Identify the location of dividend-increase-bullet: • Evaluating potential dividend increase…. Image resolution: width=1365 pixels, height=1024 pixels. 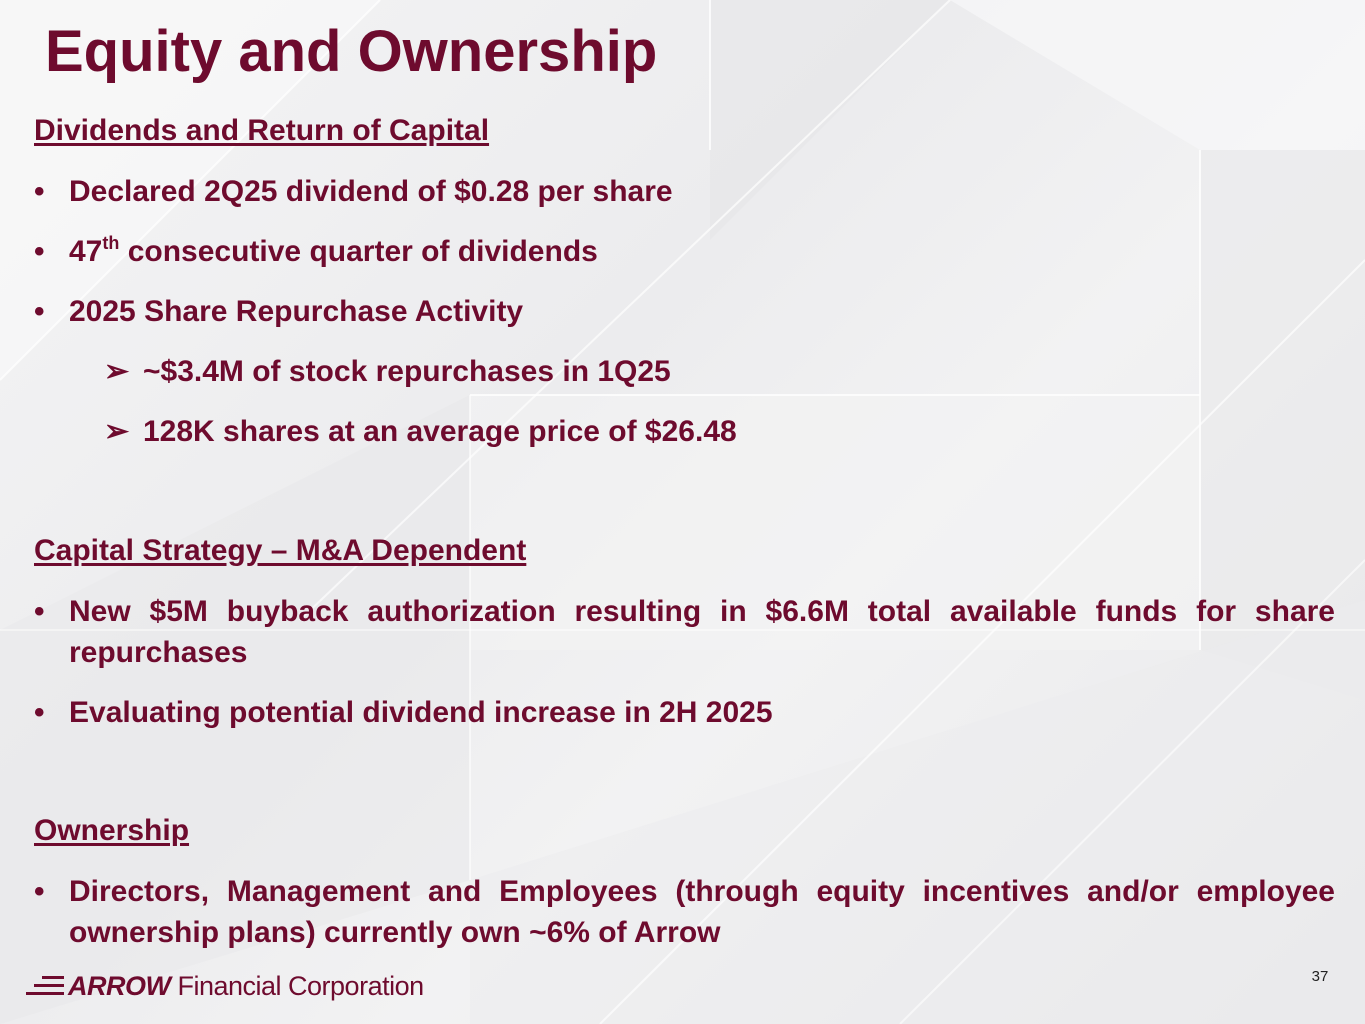
(684, 712).